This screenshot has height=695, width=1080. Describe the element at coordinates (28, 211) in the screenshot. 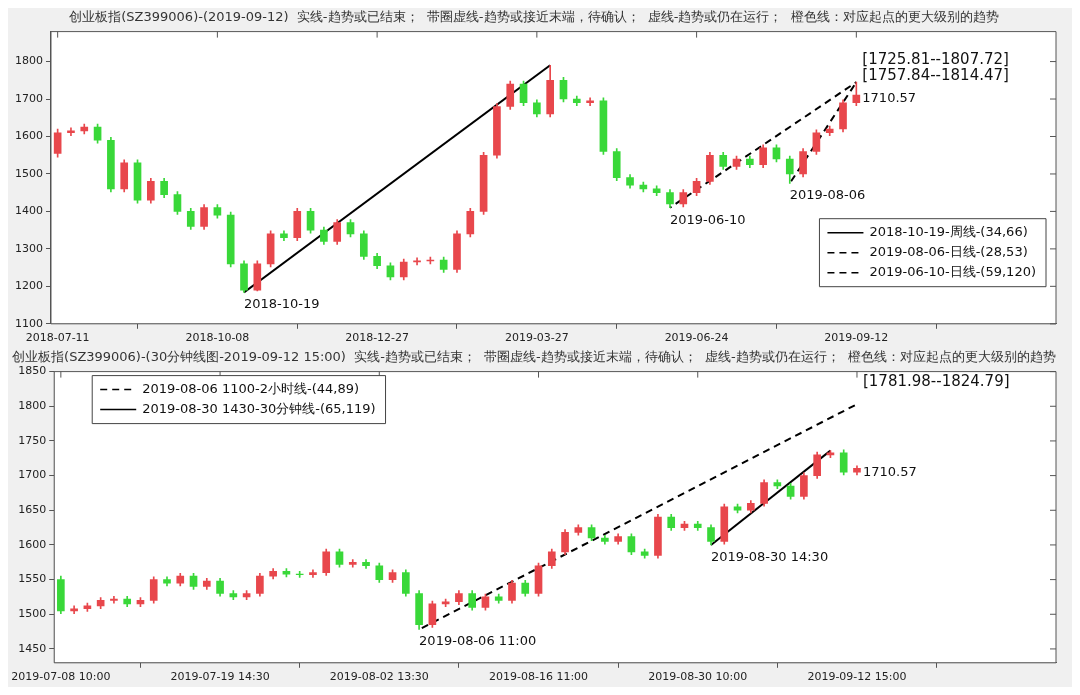

I see `y-tick-label: 1400` at that location.